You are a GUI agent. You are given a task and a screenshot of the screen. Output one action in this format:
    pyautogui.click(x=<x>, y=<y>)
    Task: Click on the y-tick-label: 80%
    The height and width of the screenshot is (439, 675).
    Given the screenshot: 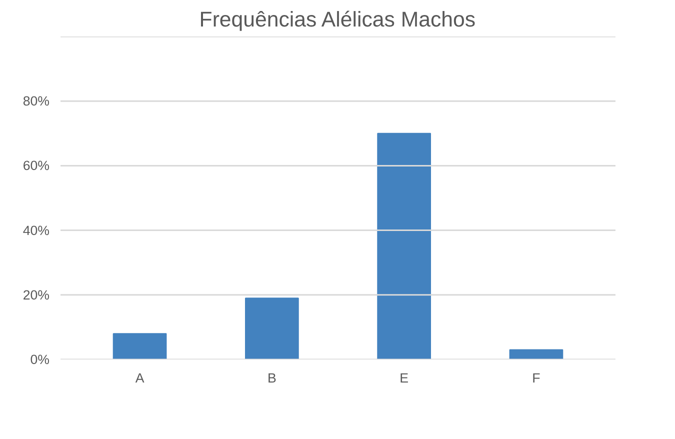 What is the action you would take?
    pyautogui.click(x=36, y=101)
    